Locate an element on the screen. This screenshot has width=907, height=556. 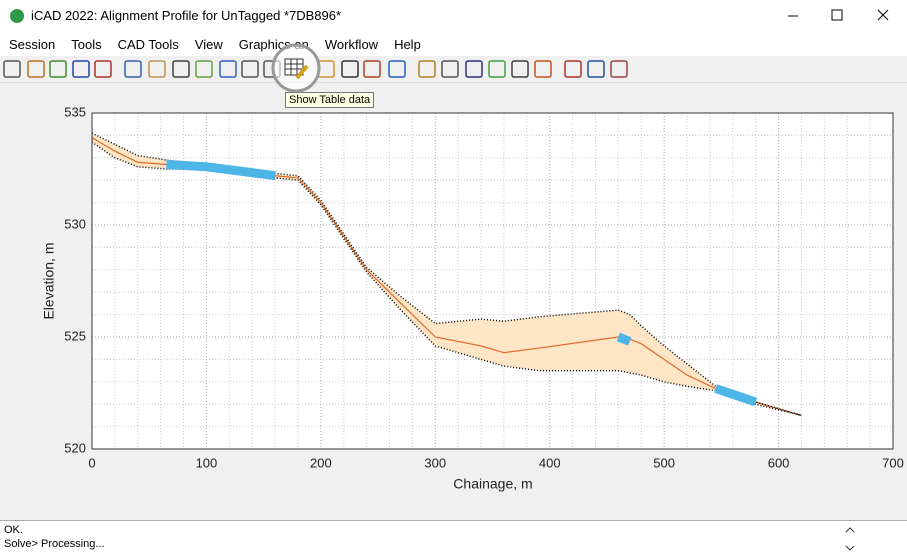
status-line: OK. is located at coordinates (13, 530).